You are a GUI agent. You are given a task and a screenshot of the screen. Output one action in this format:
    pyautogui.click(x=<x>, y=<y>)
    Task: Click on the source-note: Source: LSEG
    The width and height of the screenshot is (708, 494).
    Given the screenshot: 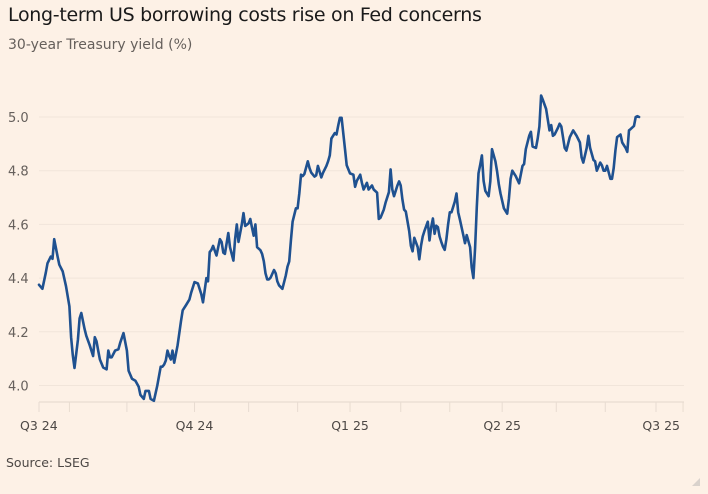 What is the action you would take?
    pyautogui.click(x=48, y=462)
    